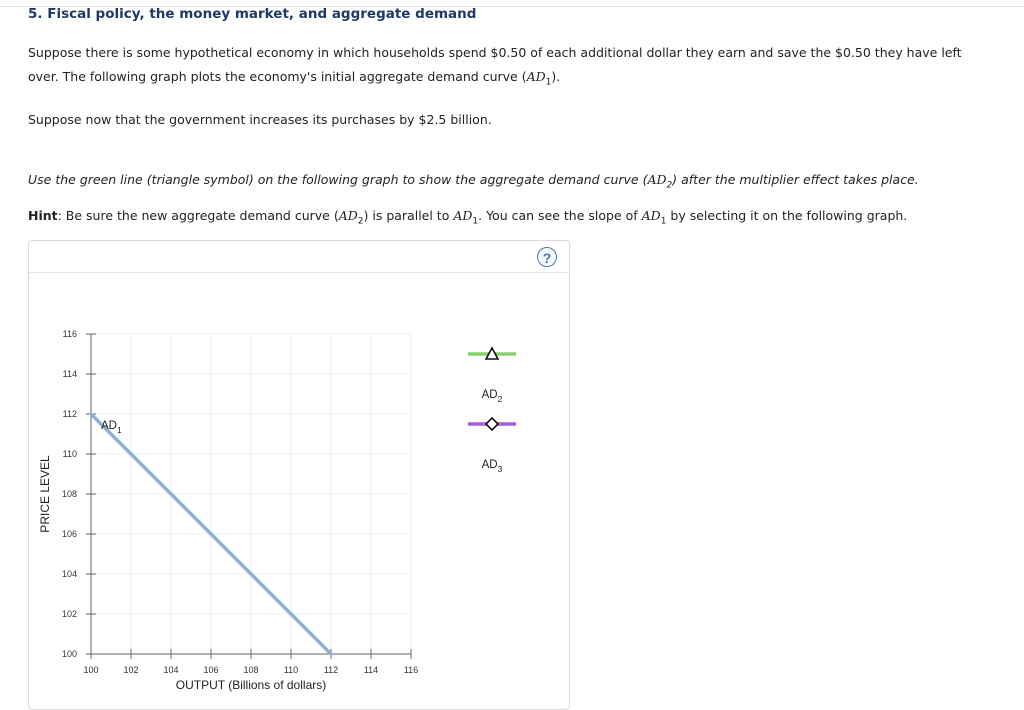 This screenshot has height=710, width=1024. I want to click on hint-label: Hint, so click(43, 215).